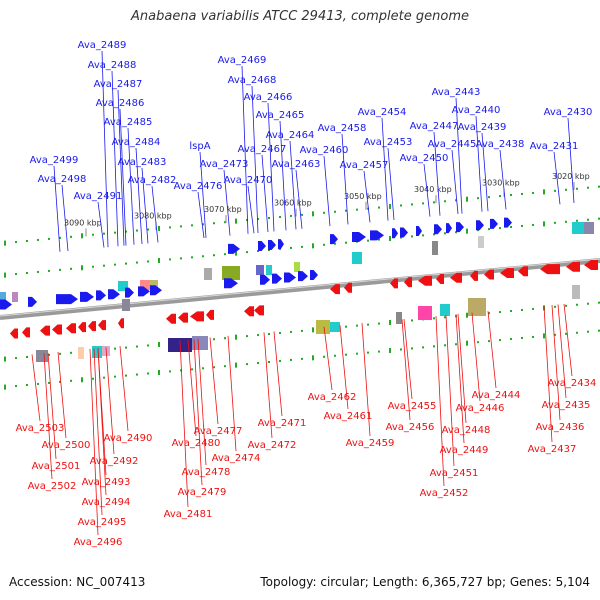  I want to click on reverse-gene-label: Ava_2478, so click(206, 472).